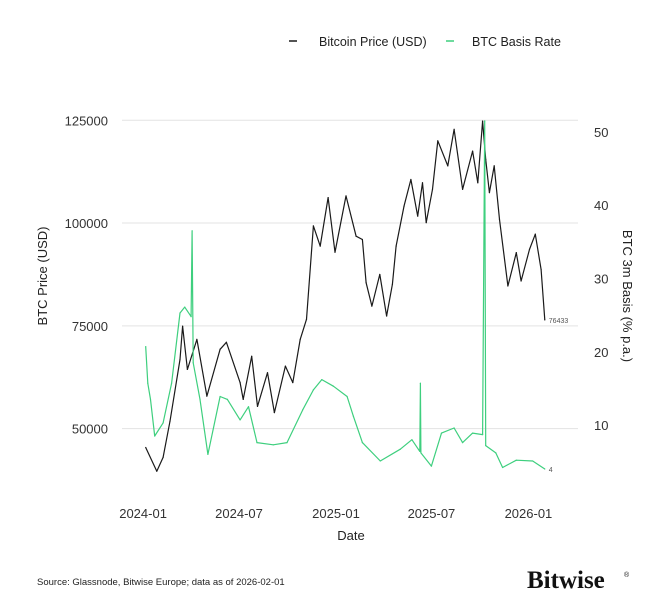 The image size is (671, 607). I want to click on y-right-tick-label: 10, so click(601, 425).